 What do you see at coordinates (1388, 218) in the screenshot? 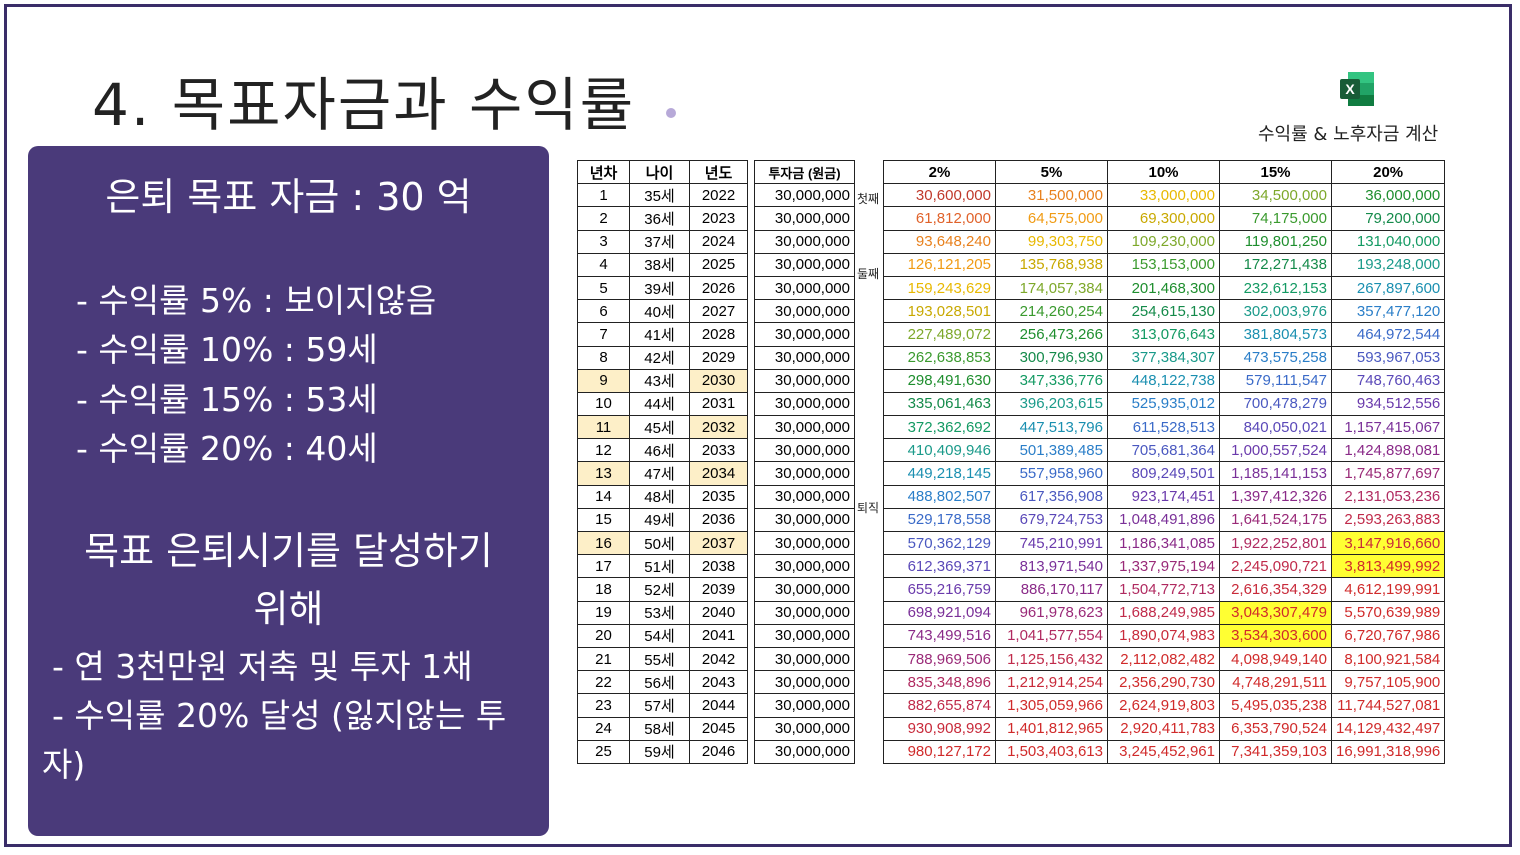
I see `cell-rate-5: 79,200,000` at bounding box center [1388, 218].